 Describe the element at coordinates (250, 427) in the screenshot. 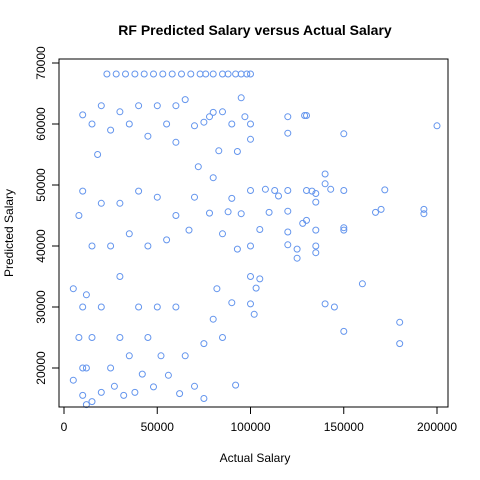

I see `x-tick-label: 100000` at that location.